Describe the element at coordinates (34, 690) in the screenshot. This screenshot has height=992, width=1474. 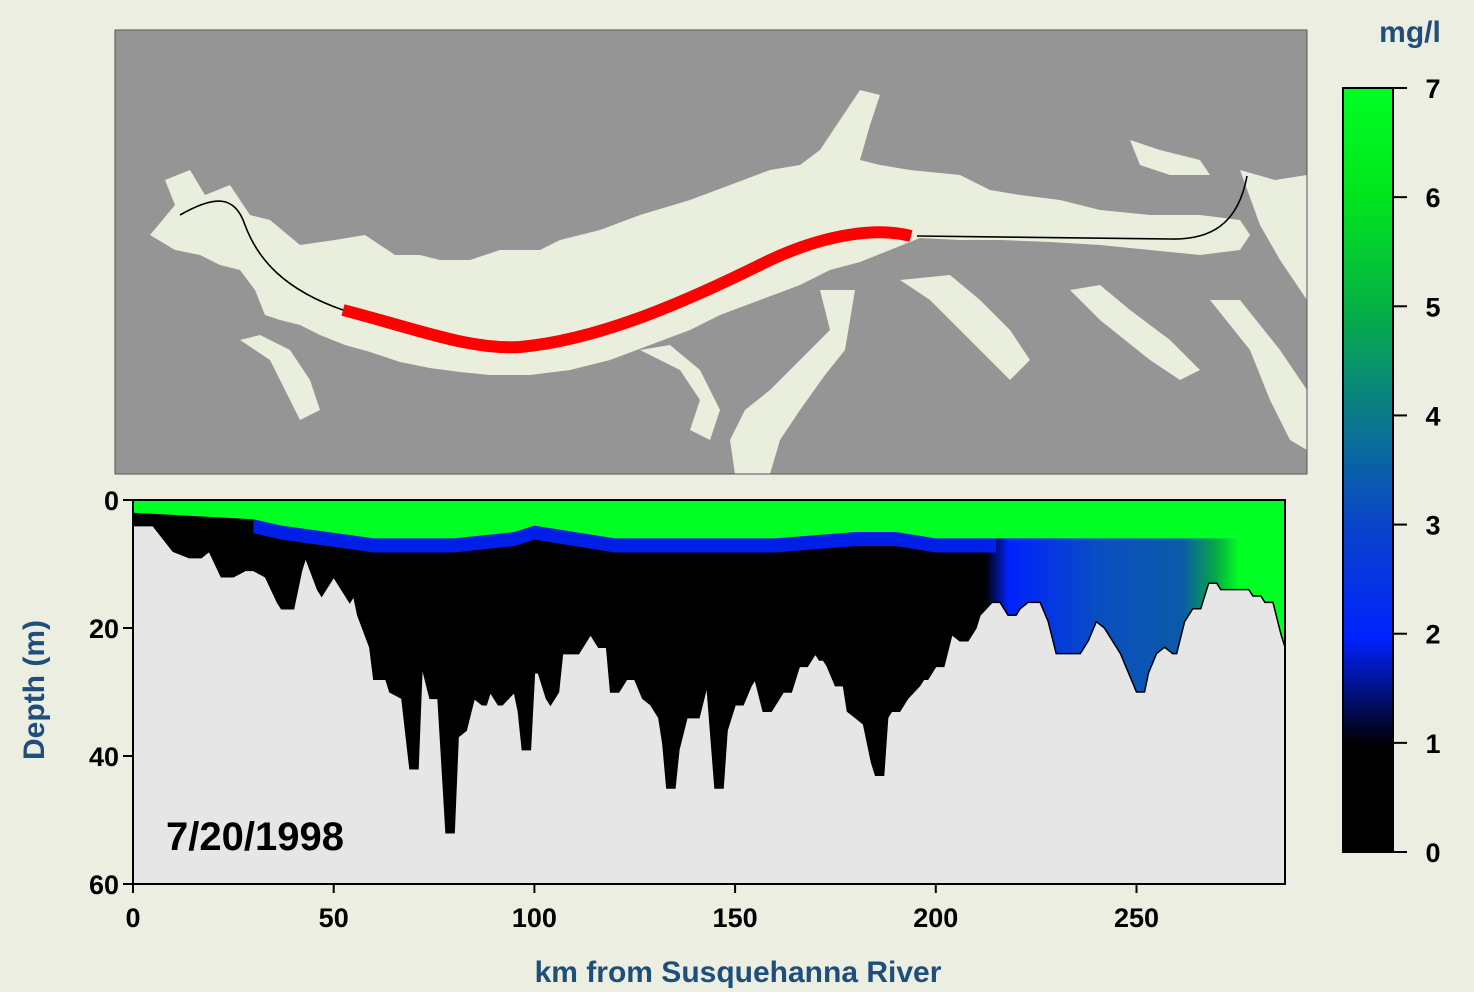
I see `y-axis-title: Depth (m)` at that location.